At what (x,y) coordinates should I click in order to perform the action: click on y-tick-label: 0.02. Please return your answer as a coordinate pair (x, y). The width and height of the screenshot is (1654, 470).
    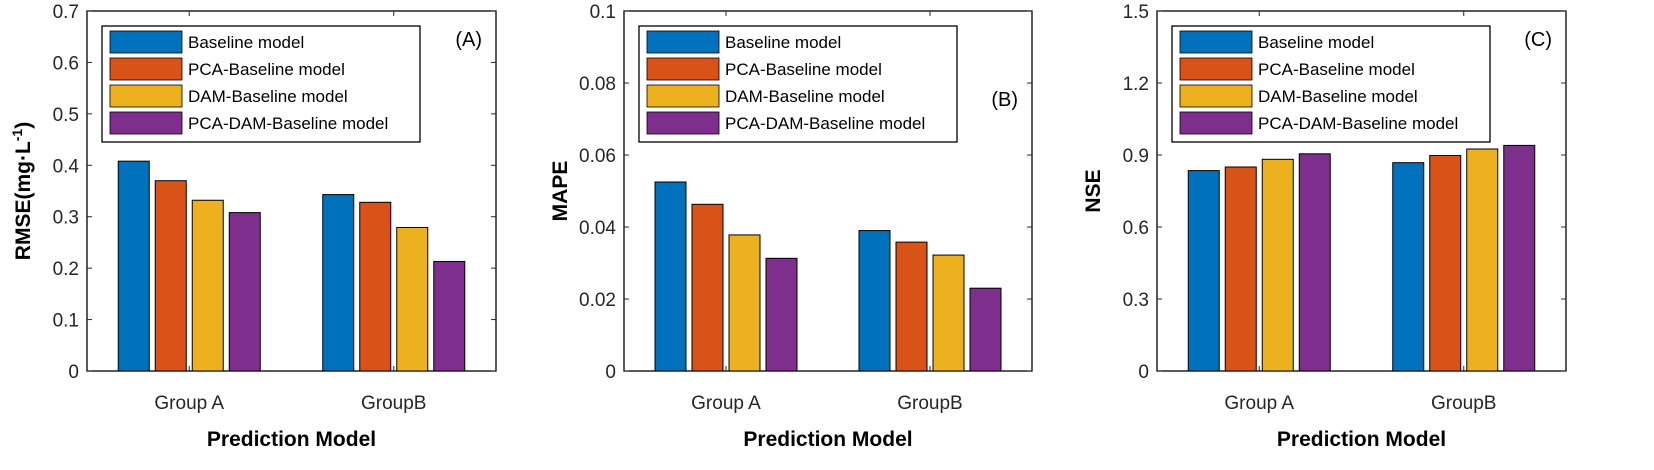
    Looking at the image, I should click on (597, 300).